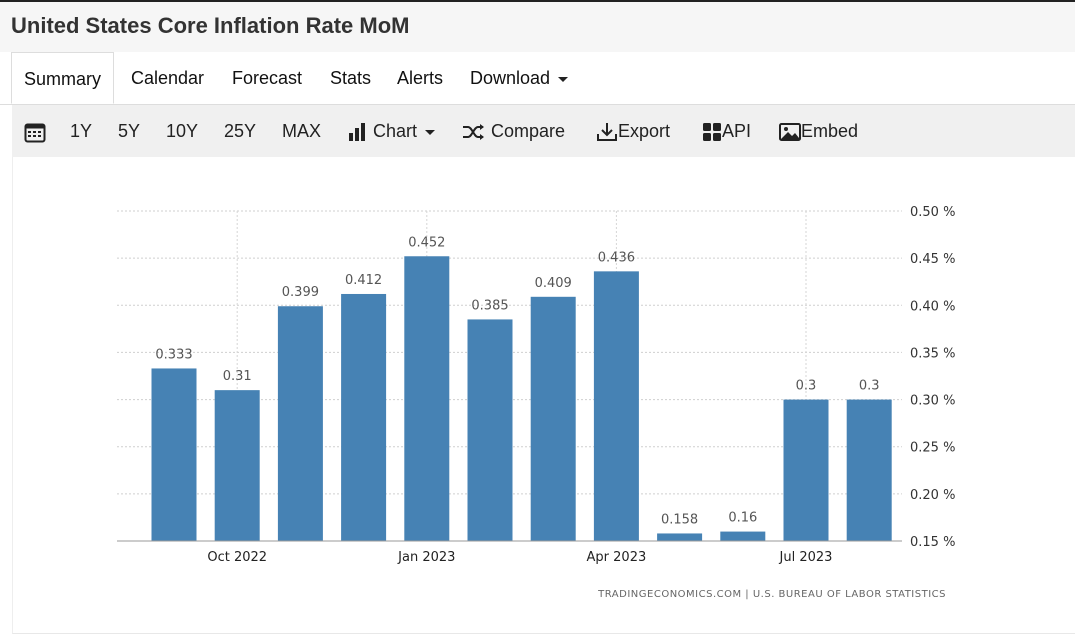  Describe the element at coordinates (737, 131) in the screenshot. I see `api-label: API` at that location.